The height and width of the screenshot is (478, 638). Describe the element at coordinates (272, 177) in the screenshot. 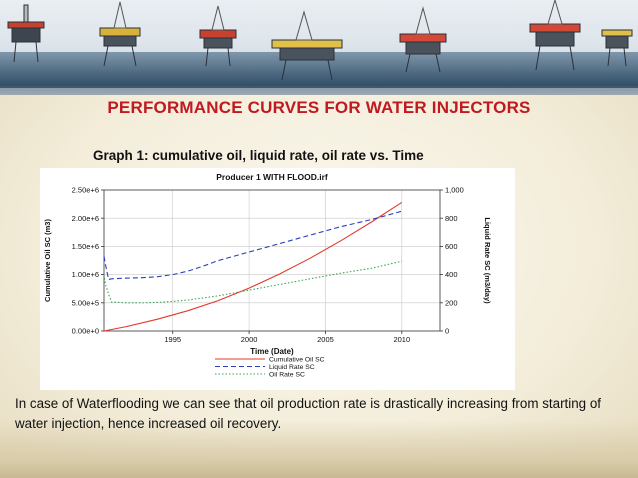

I see `chart-title: Producer 1 WITH FLOOD.irf` at that location.